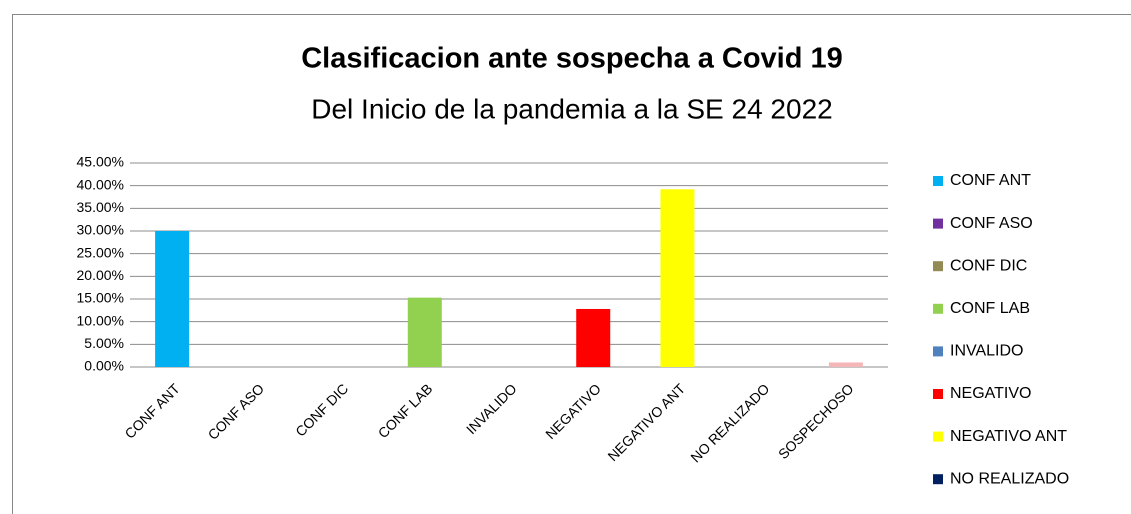  I want to click on y-tick-label: 45.00%, so click(100, 162).